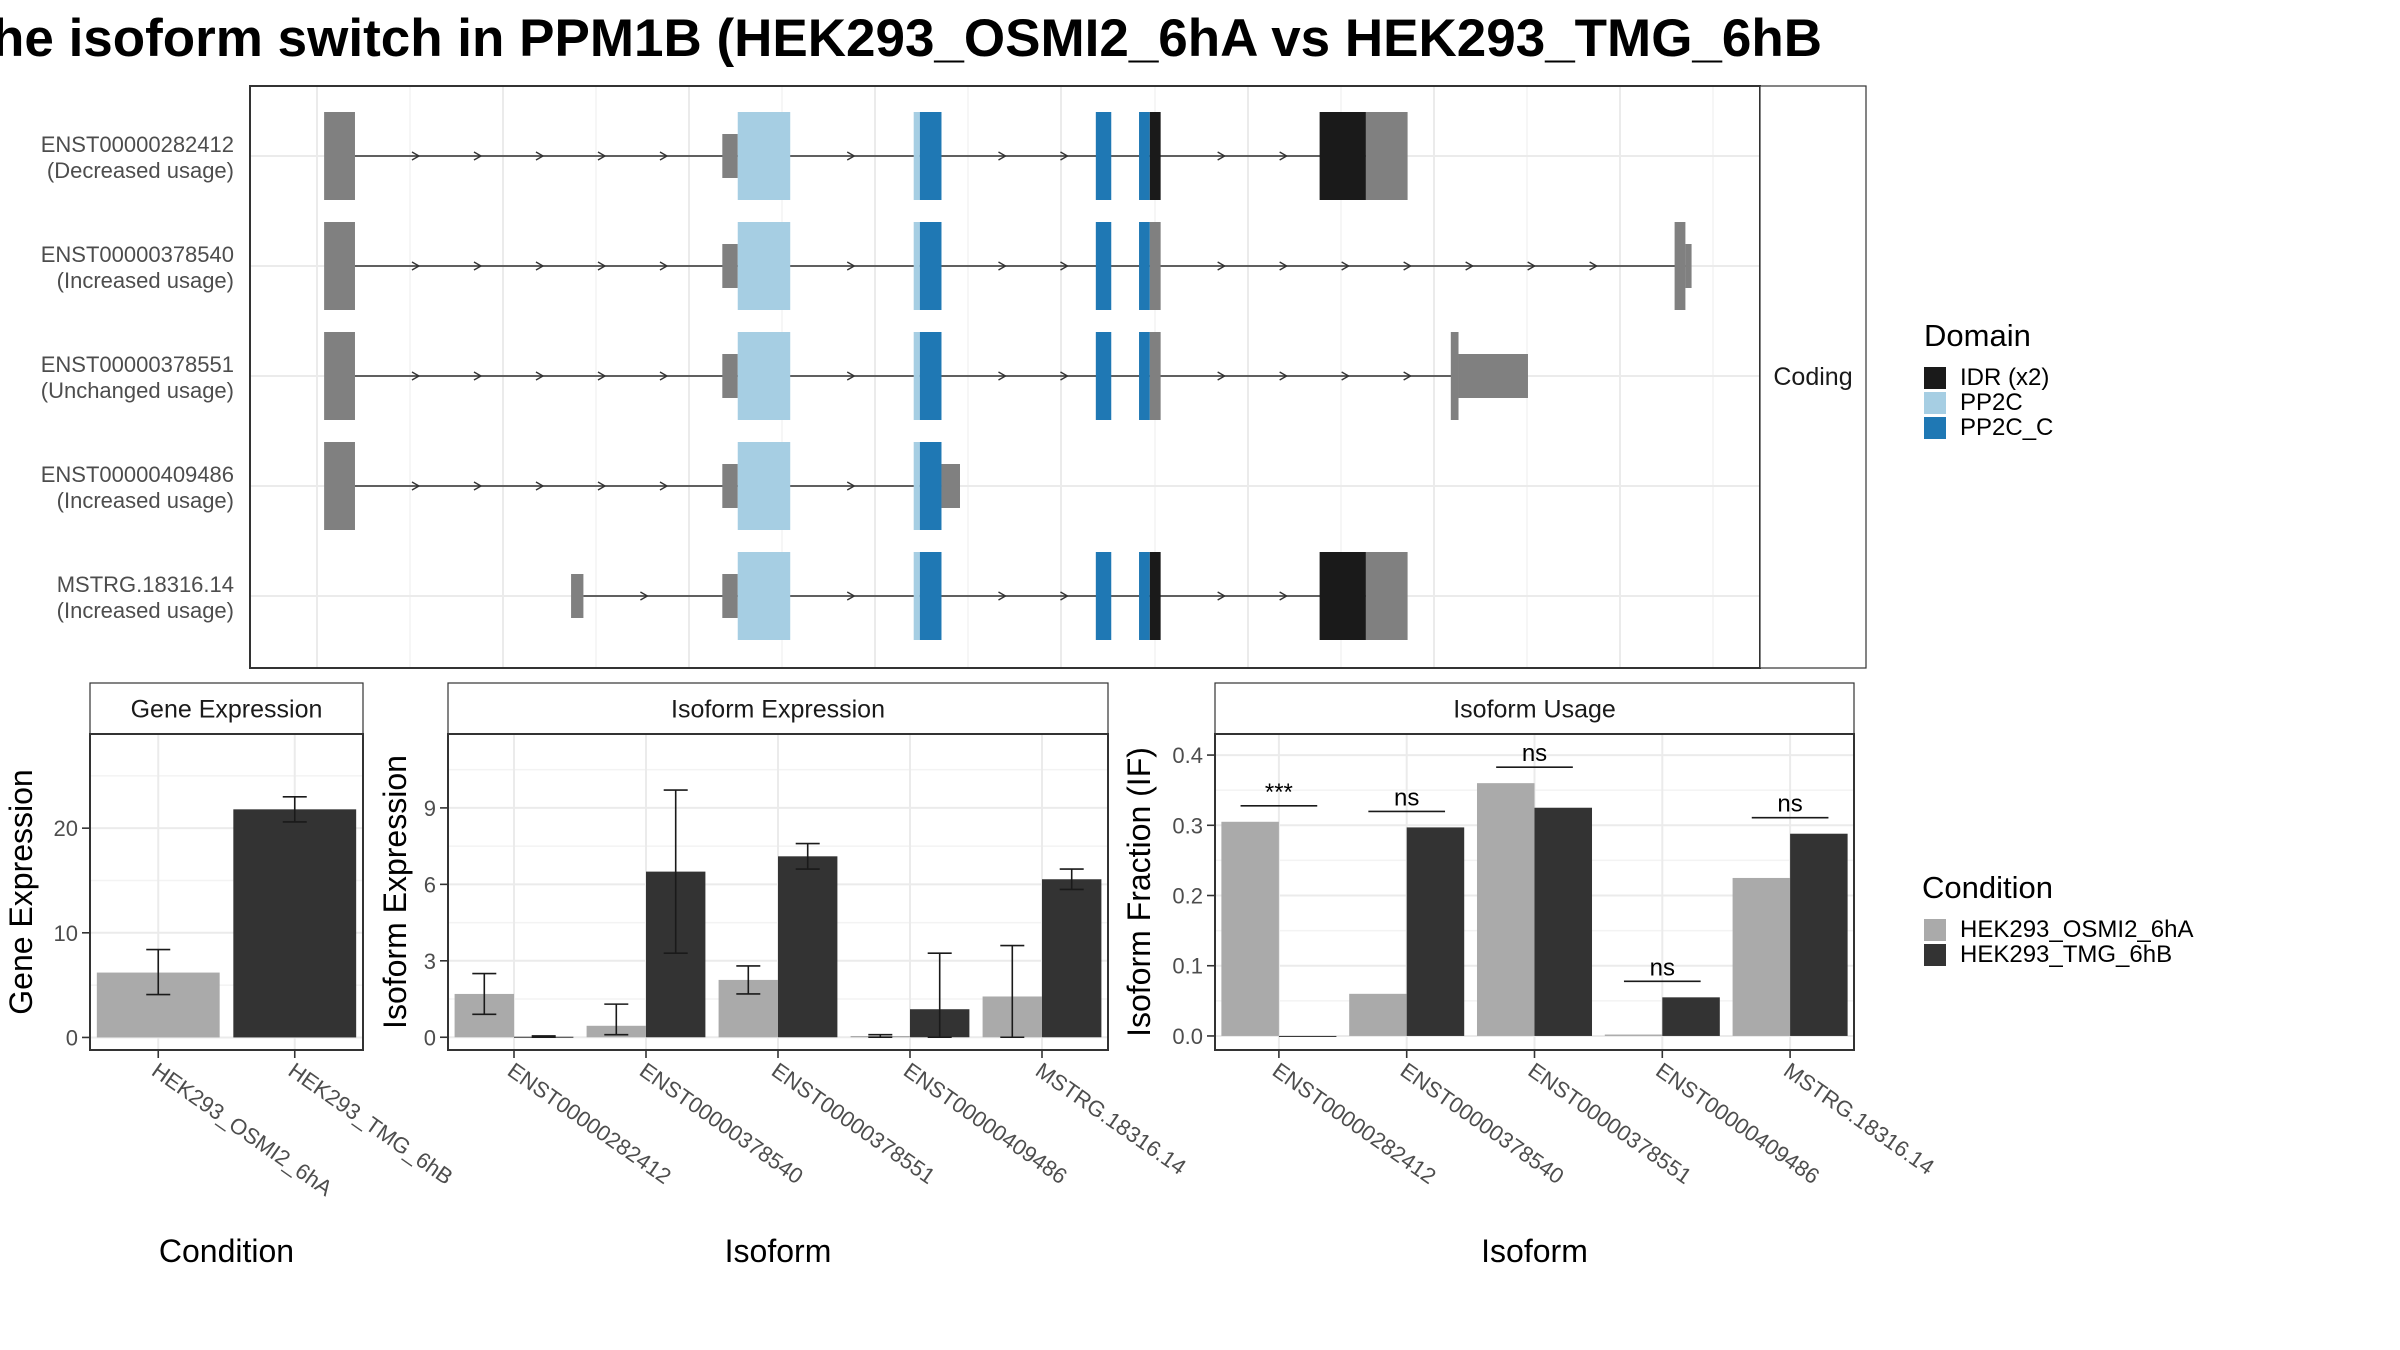  I want to click on x-axis-title: Condition, so click(226, 1251).